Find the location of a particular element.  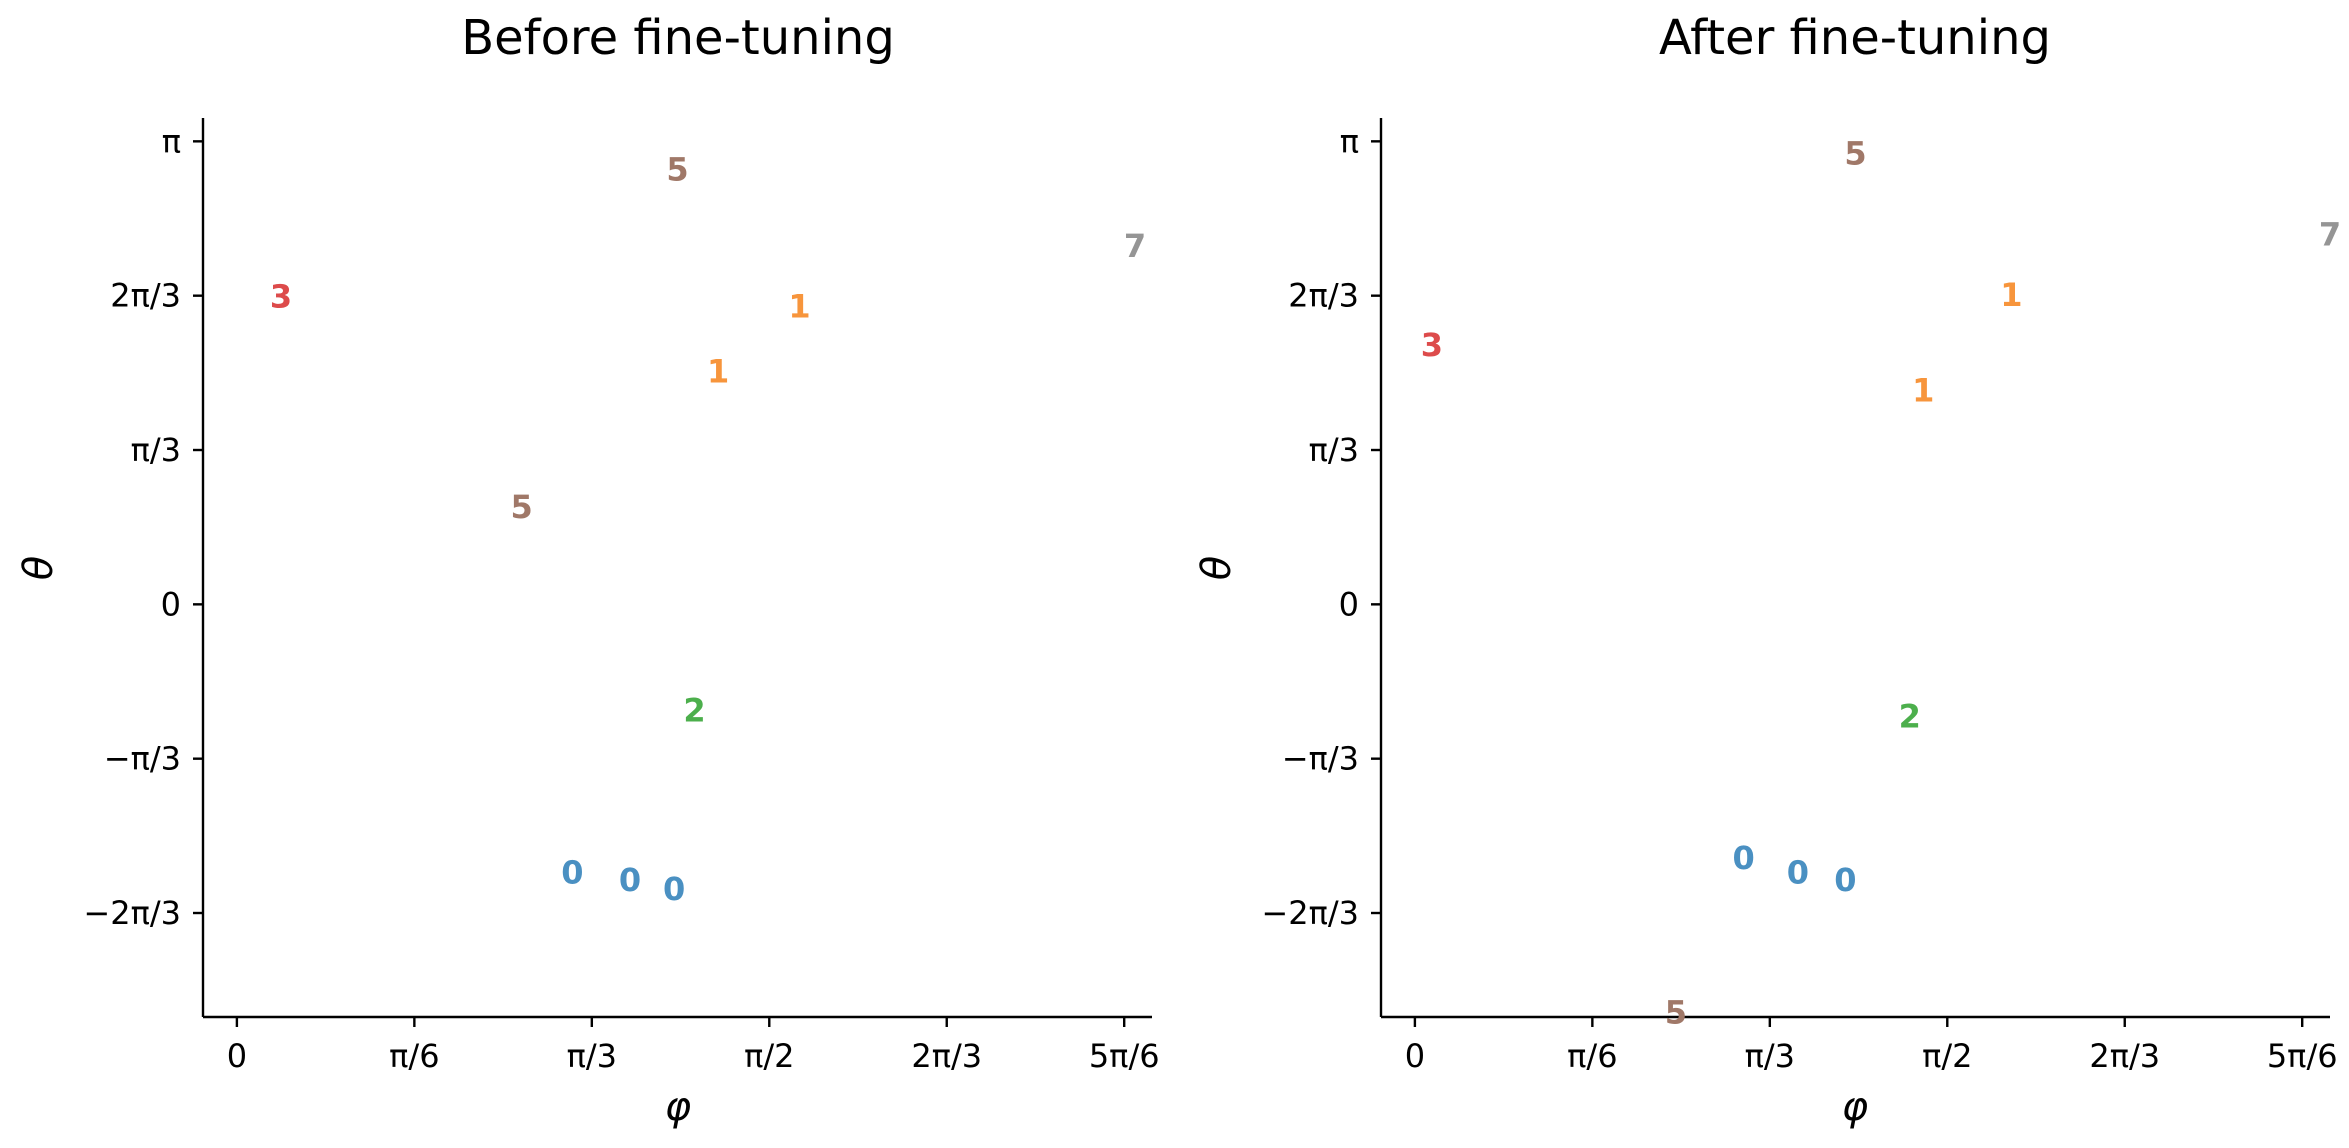

chart-title: After fine-tuning is located at coordinates (1855, 38).